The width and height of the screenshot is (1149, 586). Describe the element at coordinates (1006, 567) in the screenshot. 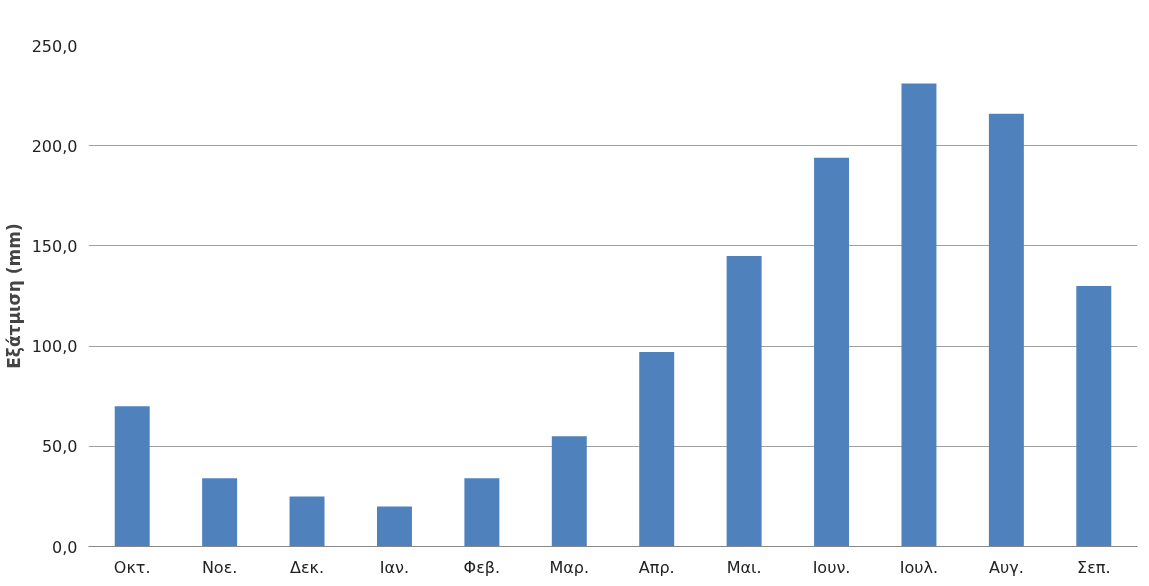

I see `x-tick-label: Αυγ.` at that location.